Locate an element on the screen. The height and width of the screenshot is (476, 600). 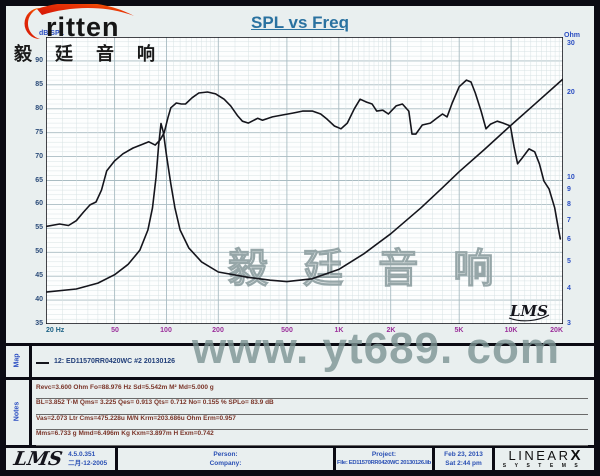
x-axis-tick: 200 is located at coordinates (218, 330).